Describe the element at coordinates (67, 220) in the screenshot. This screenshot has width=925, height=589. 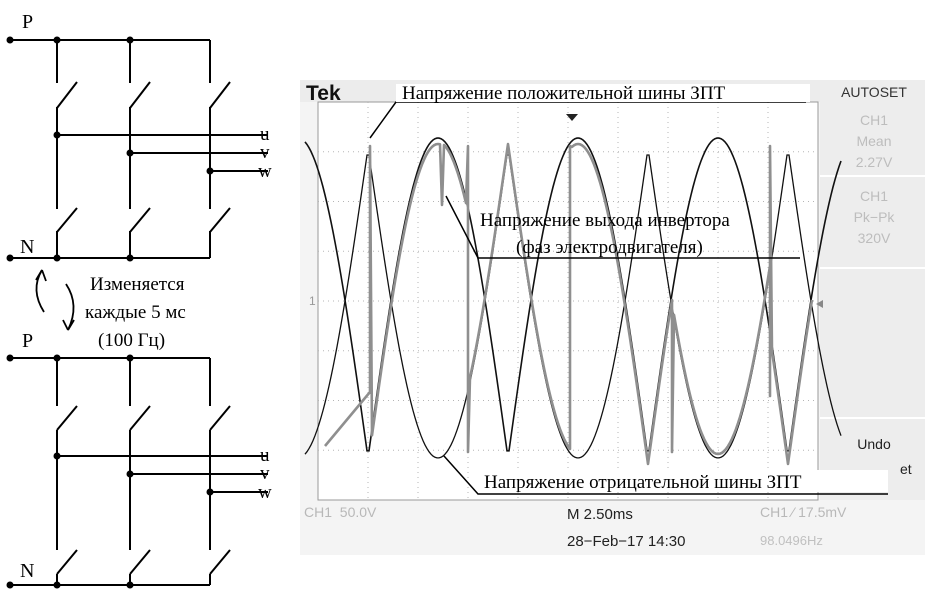
I see `switch-lower-u` at that location.